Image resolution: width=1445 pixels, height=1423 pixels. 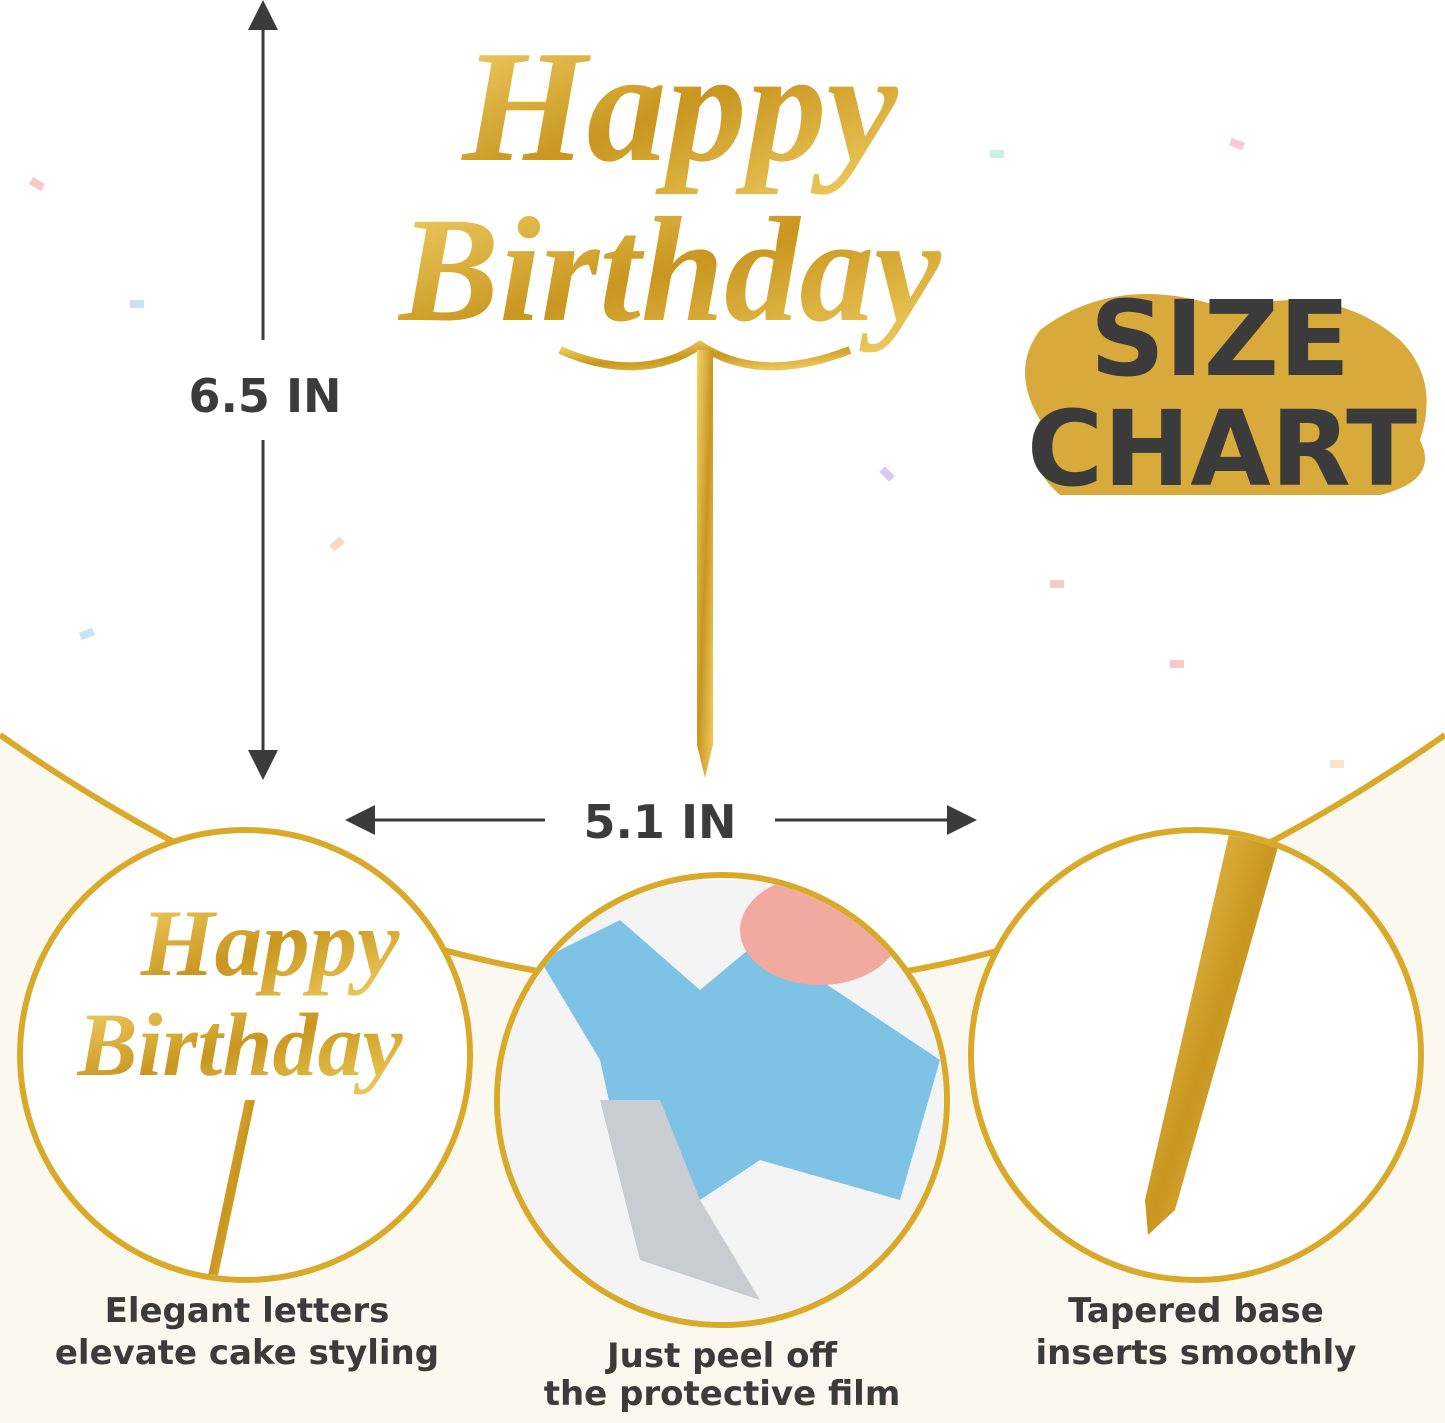 I want to click on tapered-base, so click(x=1212, y=1034).